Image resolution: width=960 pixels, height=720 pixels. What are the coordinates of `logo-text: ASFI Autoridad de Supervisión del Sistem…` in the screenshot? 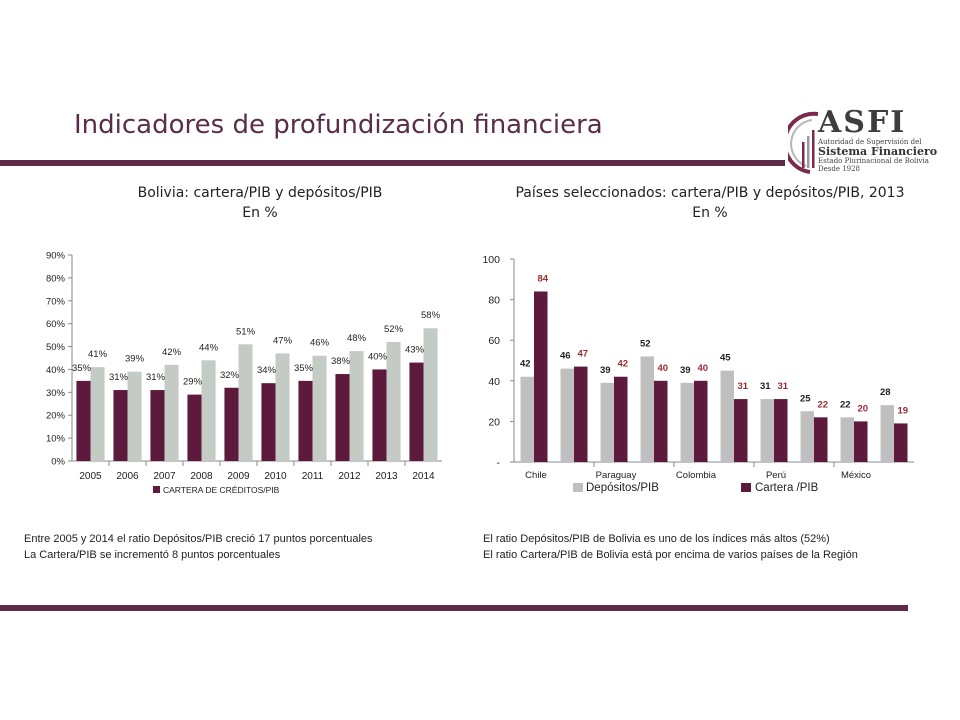 It's located at (878, 139).